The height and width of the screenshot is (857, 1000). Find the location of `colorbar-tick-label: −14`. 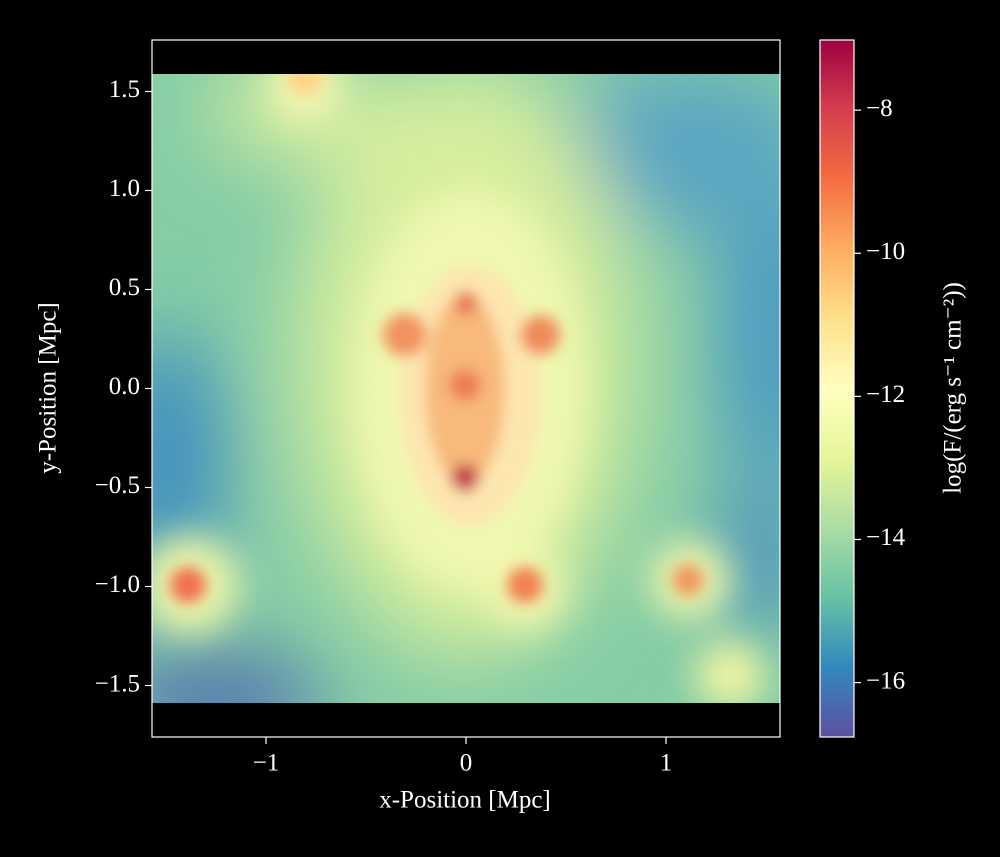

colorbar-tick-label: −14 is located at coordinates (886, 537).